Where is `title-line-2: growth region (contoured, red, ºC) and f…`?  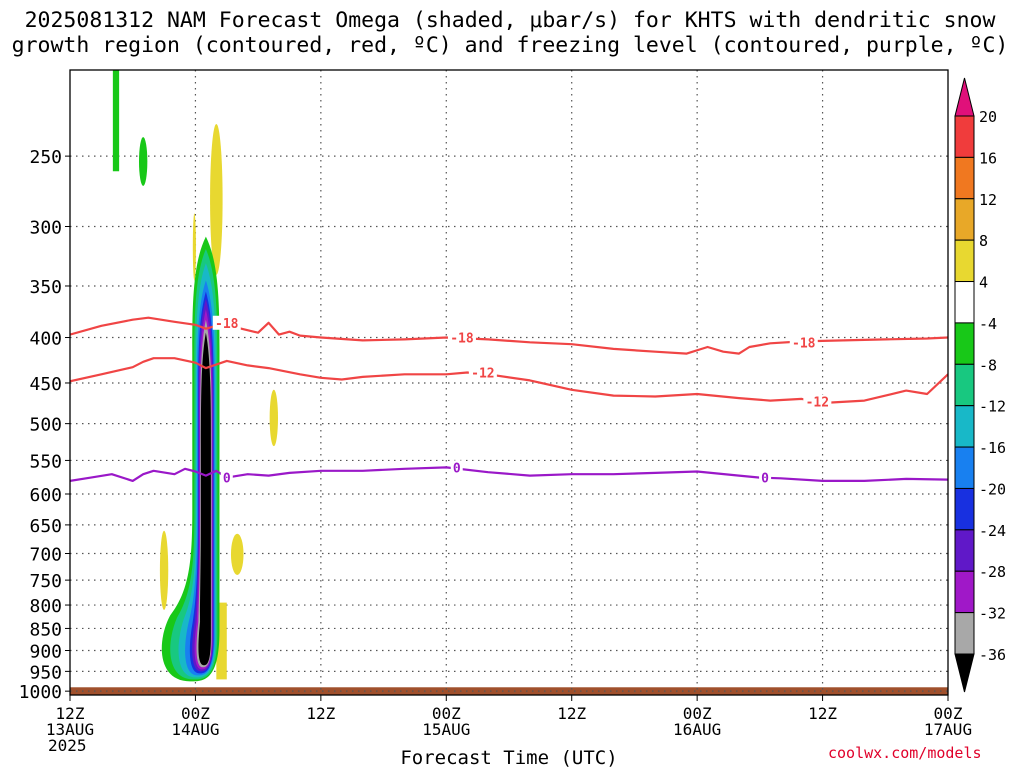
title-line-2: growth region (contoured, red, ºC) and f… is located at coordinates (510, 45).